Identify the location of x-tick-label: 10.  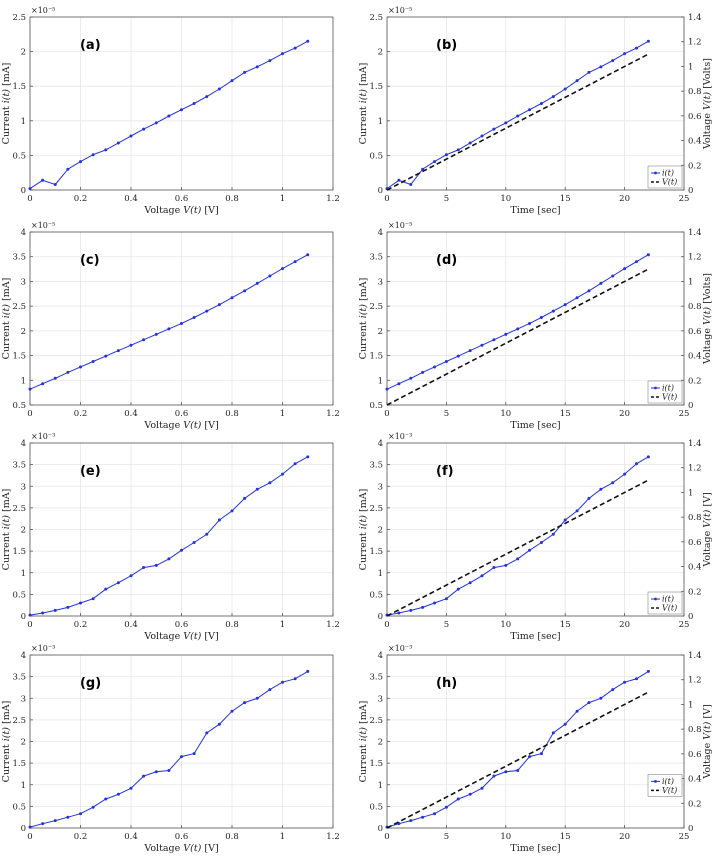
(505, 199).